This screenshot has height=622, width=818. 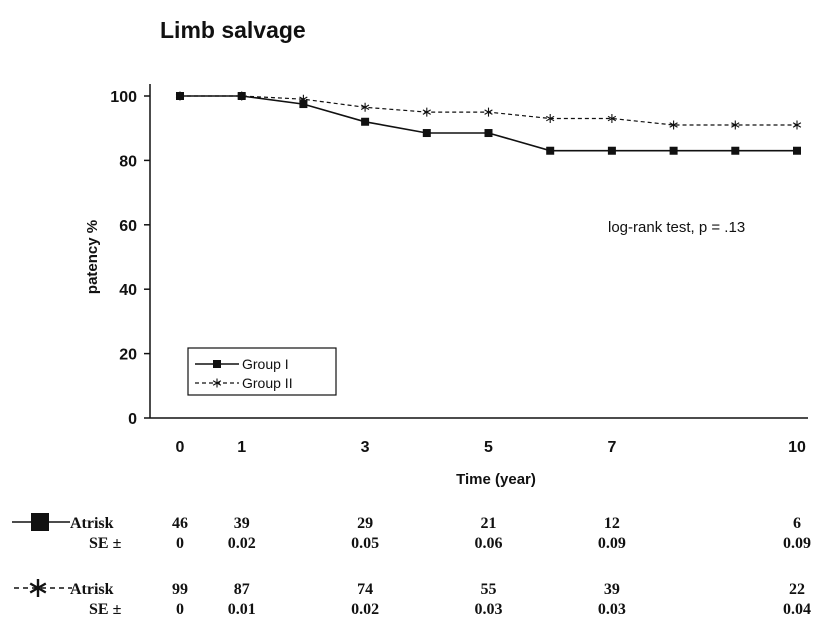 What do you see at coordinates (488, 447) in the screenshot?
I see `x-tick-label: 5` at bounding box center [488, 447].